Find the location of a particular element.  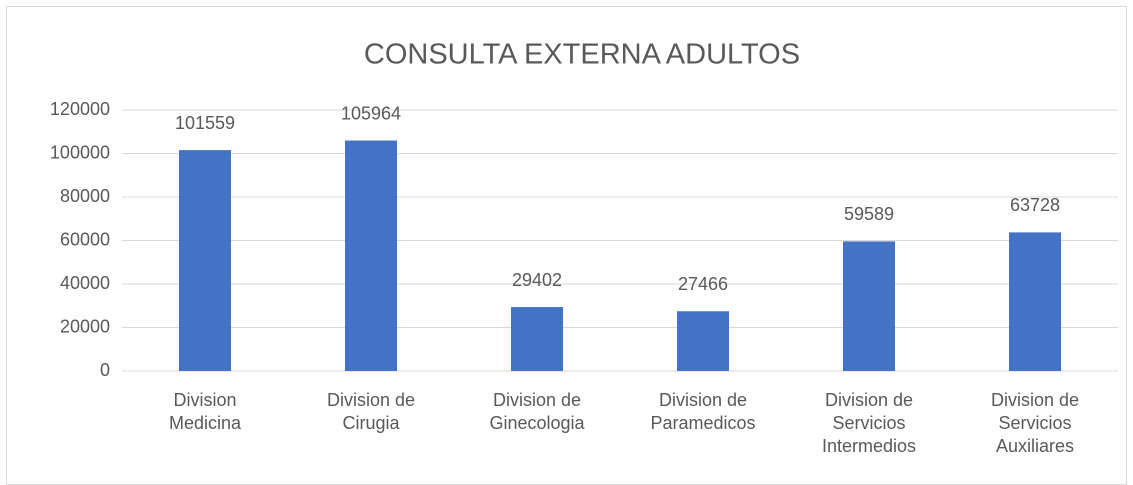

x-tick-label: Division de Paramedicos is located at coordinates (703, 411).